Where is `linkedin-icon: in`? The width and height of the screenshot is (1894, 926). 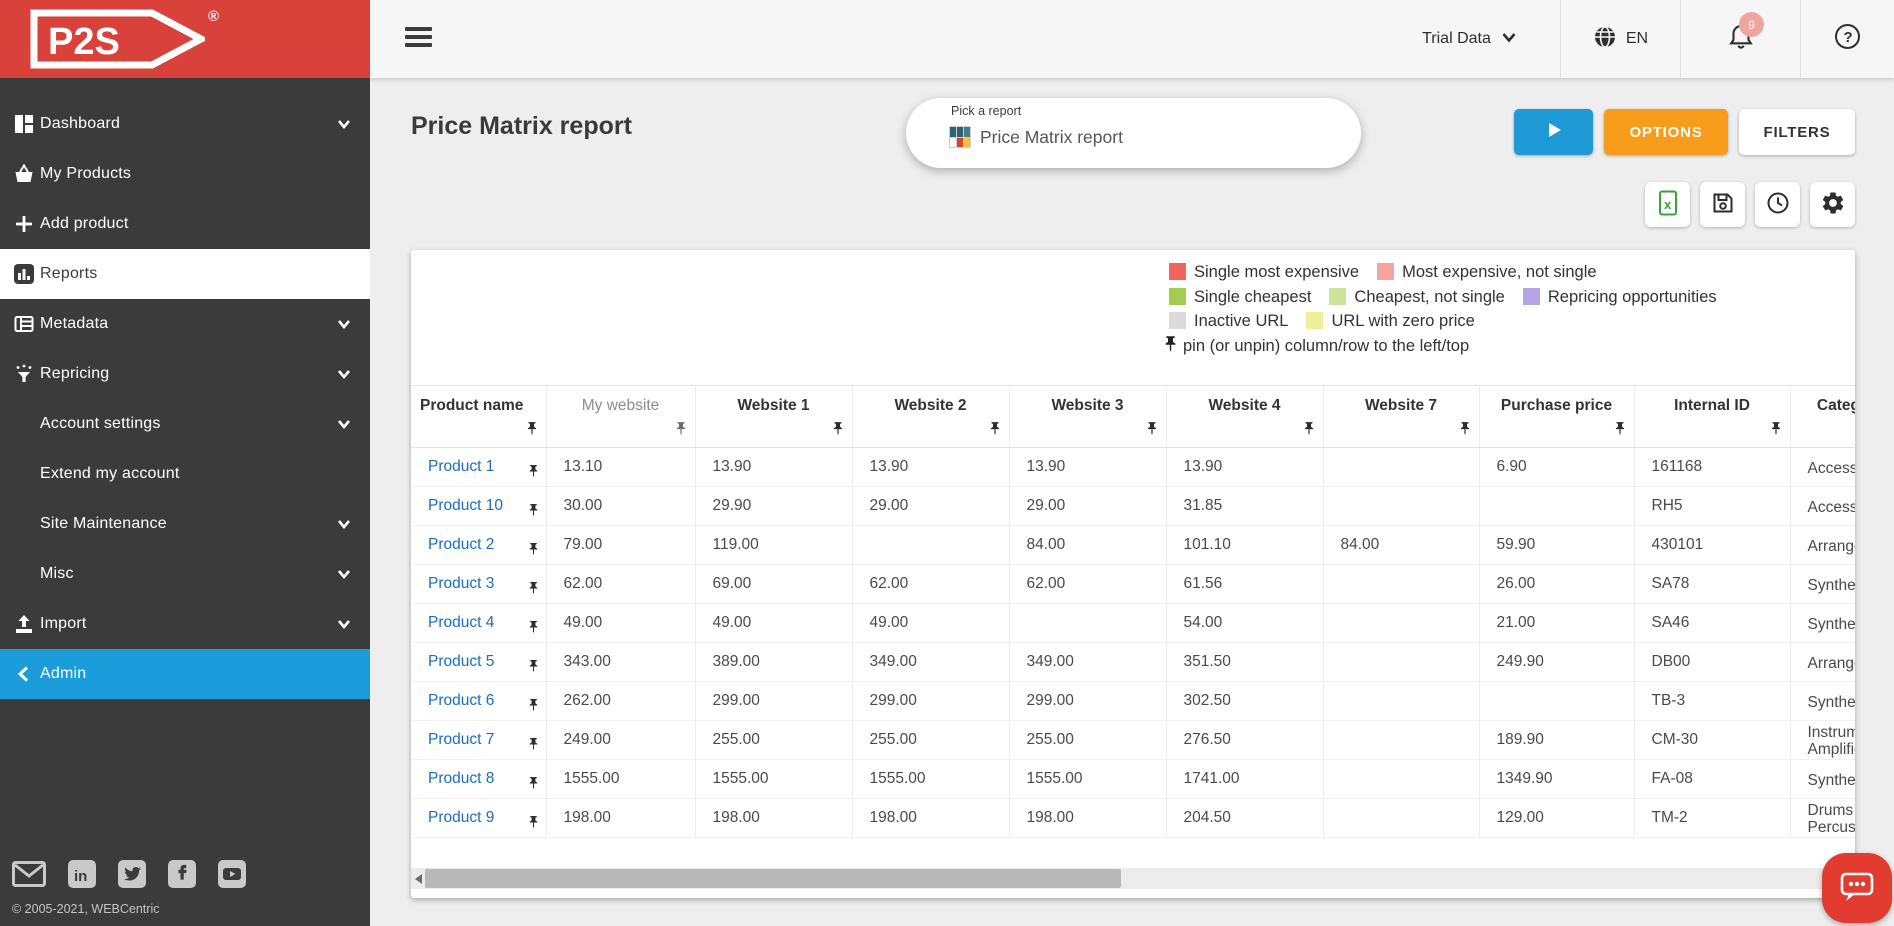 linkedin-icon: in is located at coordinates (82, 874).